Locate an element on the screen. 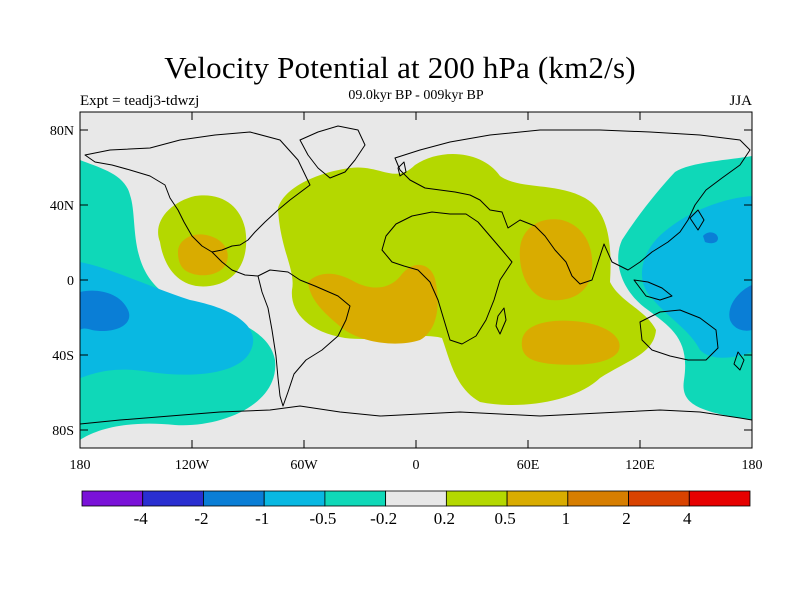 The image size is (800, 600). coast-south-america is located at coordinates (304, 338).